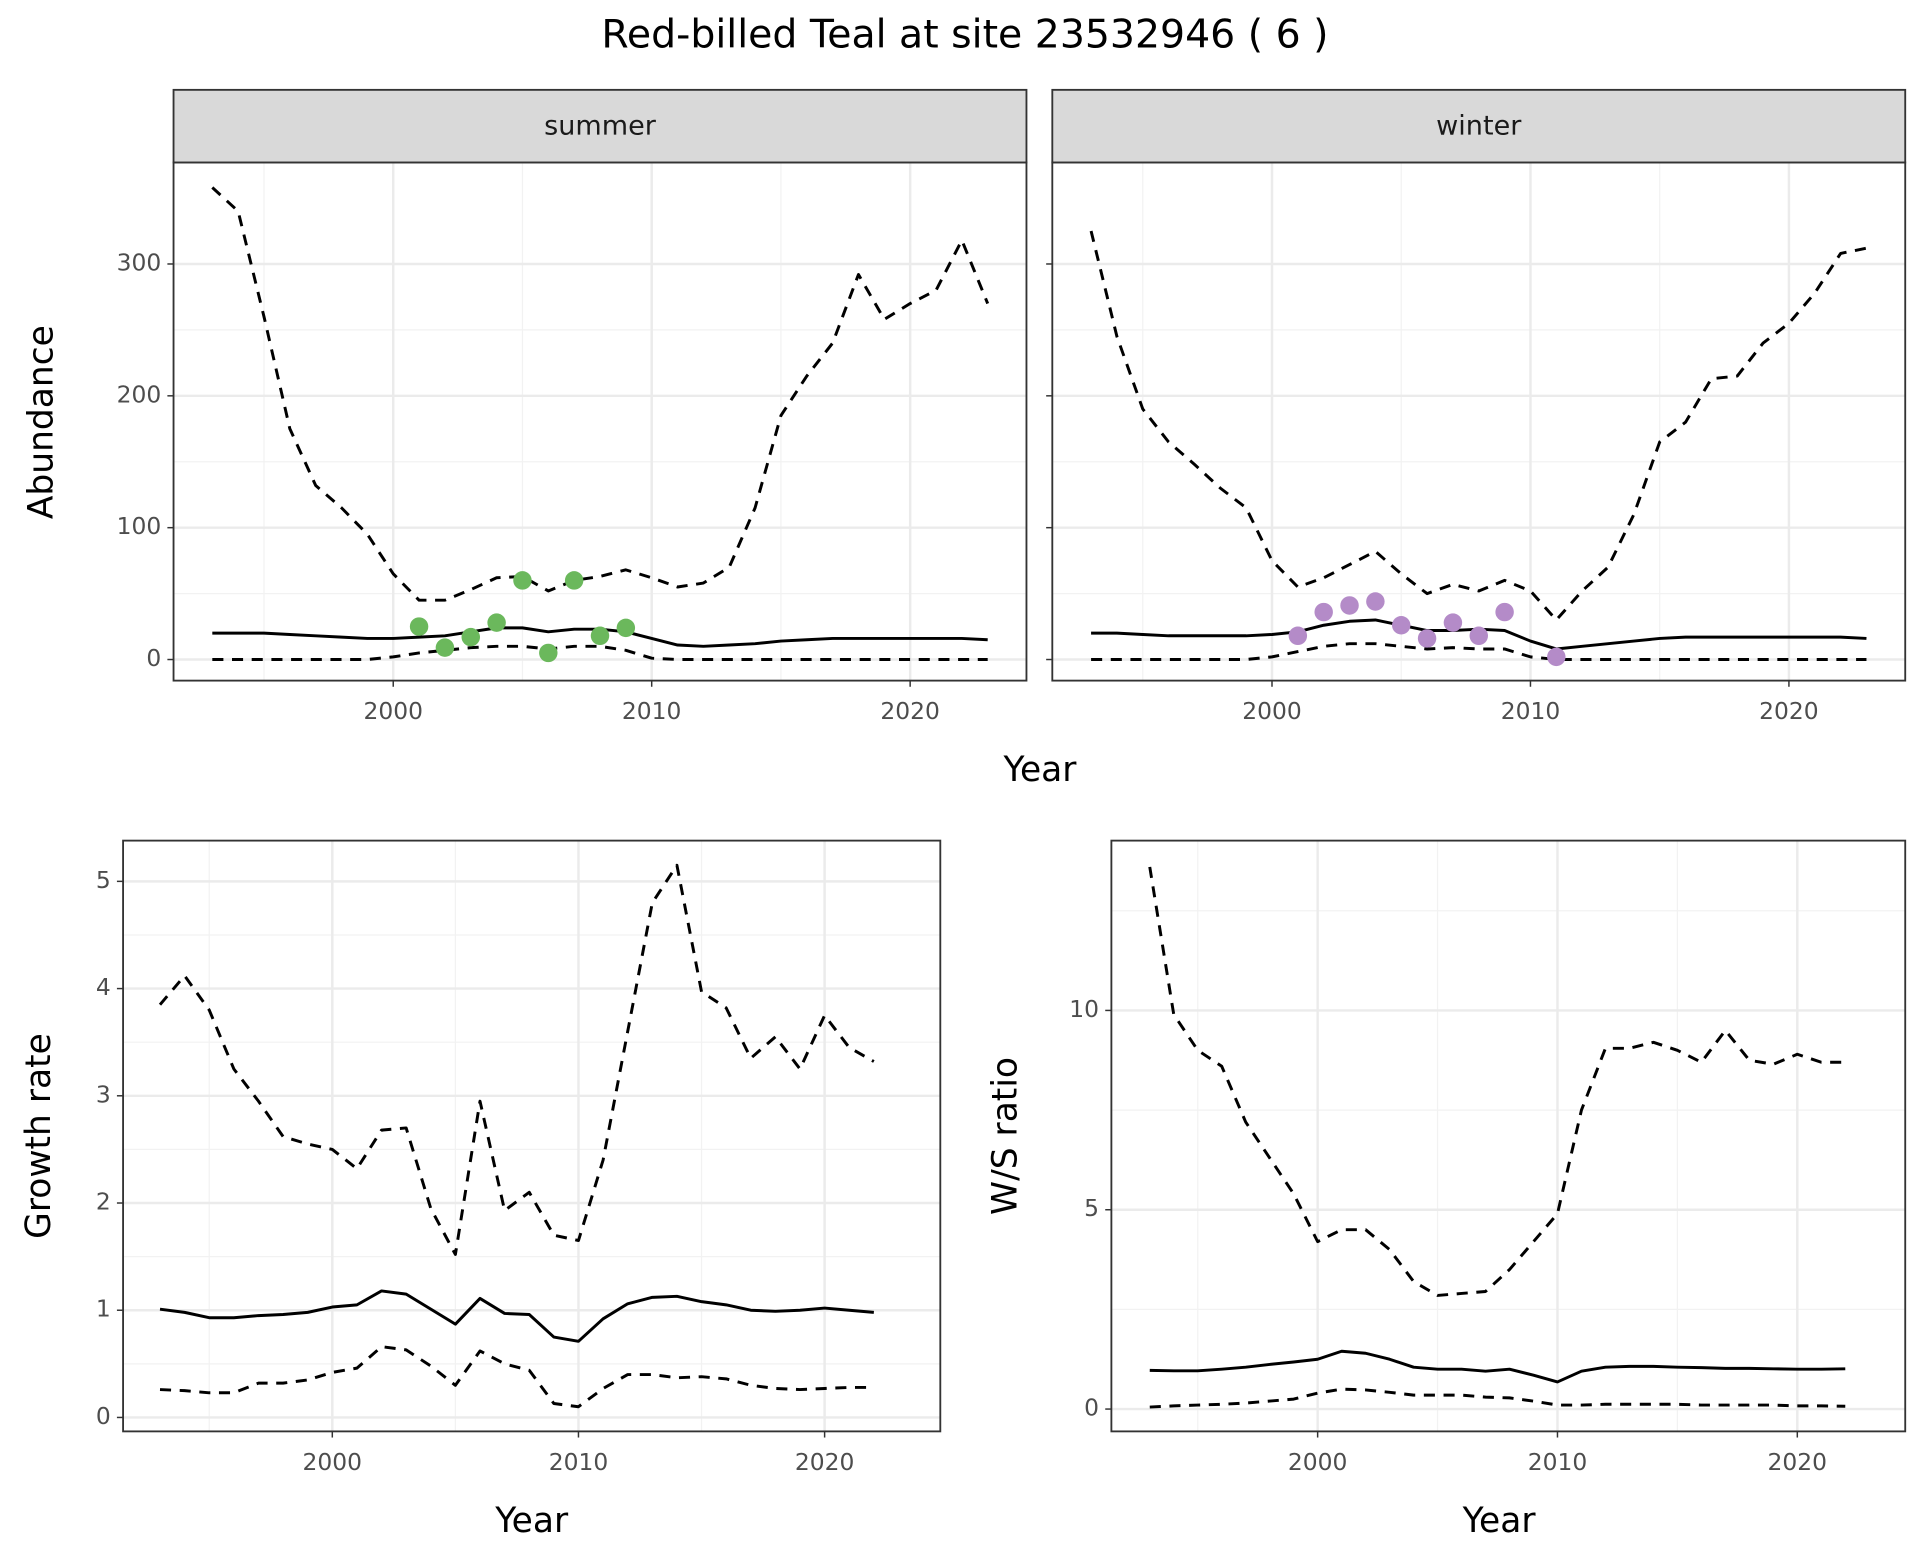  What do you see at coordinates (42, 422) in the screenshot?
I see `y-axis-title: Abundance` at bounding box center [42, 422].